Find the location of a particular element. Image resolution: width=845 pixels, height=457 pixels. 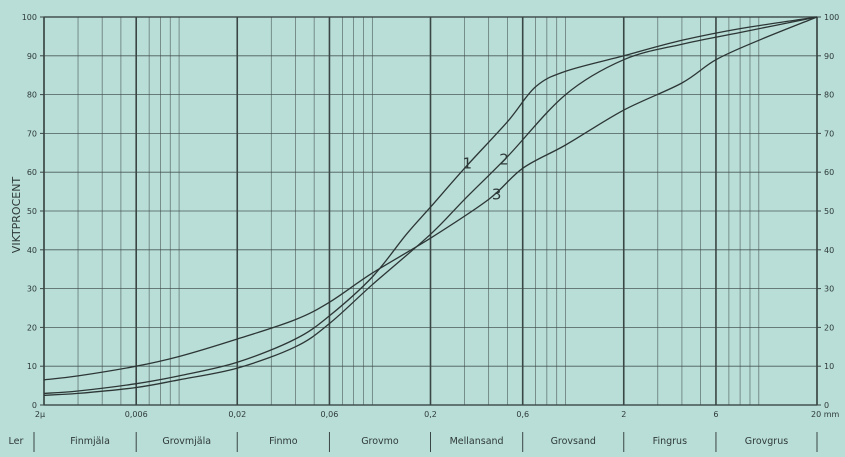

y-tick-label-left: 0 is located at coordinates (34, 405).